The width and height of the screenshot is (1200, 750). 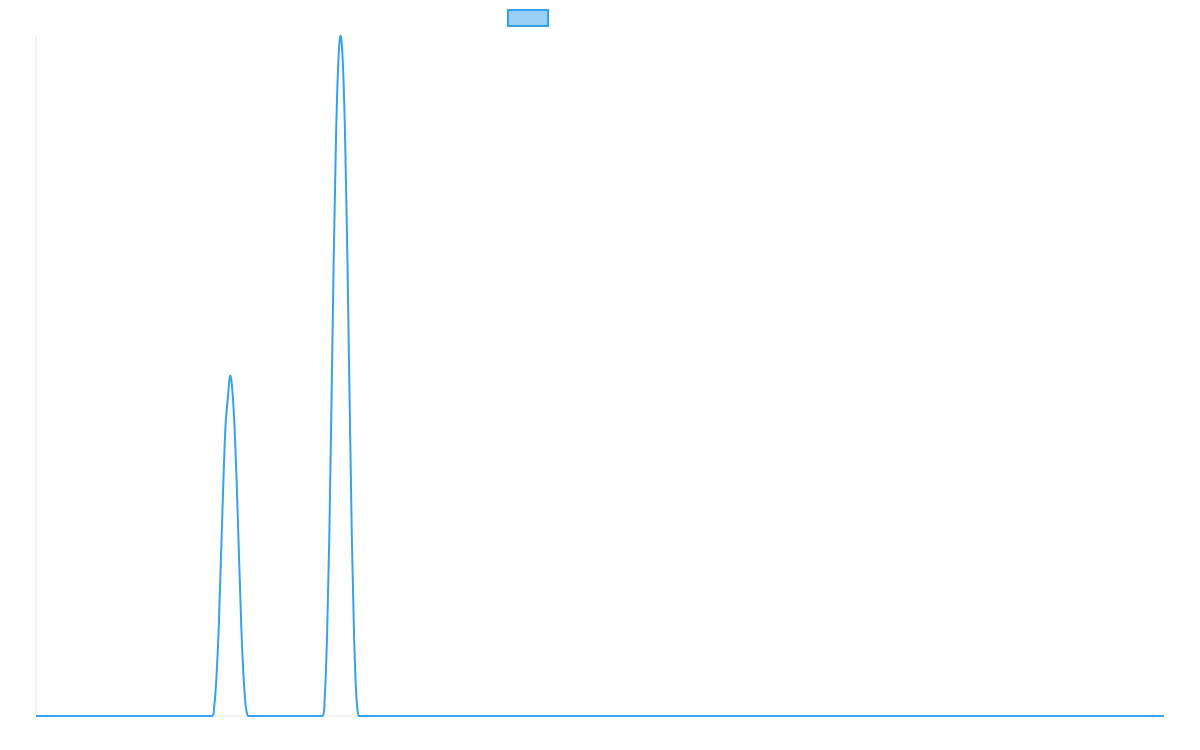 I want to click on legend, so click(x=528, y=18).